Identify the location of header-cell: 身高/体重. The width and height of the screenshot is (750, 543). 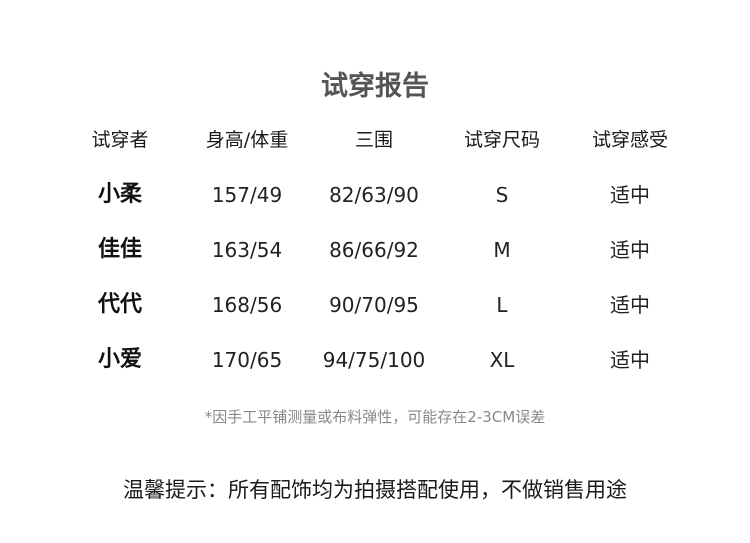
(247, 140).